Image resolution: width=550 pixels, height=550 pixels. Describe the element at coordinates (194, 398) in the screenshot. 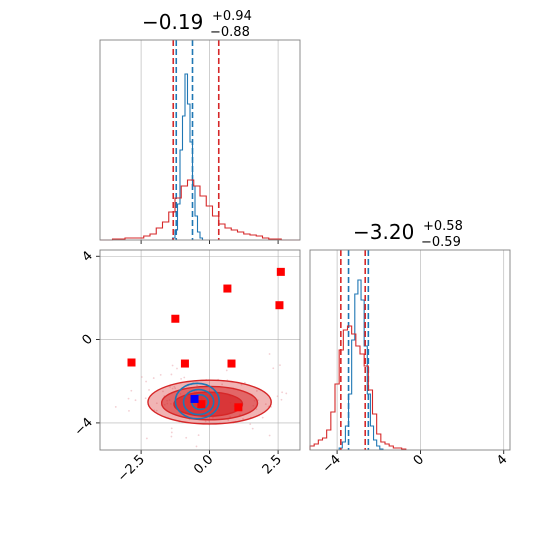

I see `bl-blue-square` at that location.